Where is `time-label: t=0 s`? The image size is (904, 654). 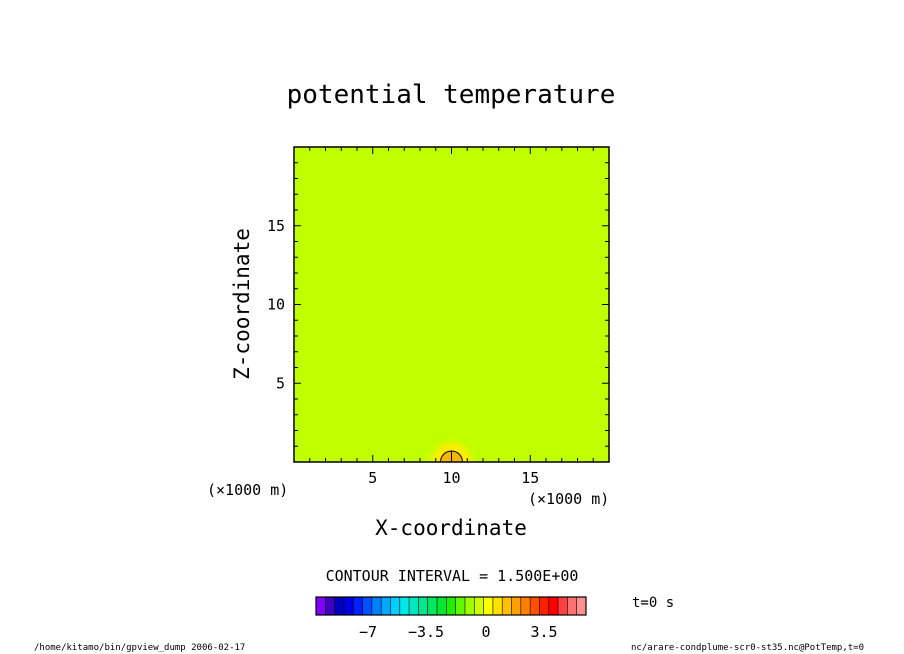 time-label: t=0 s is located at coordinates (653, 603).